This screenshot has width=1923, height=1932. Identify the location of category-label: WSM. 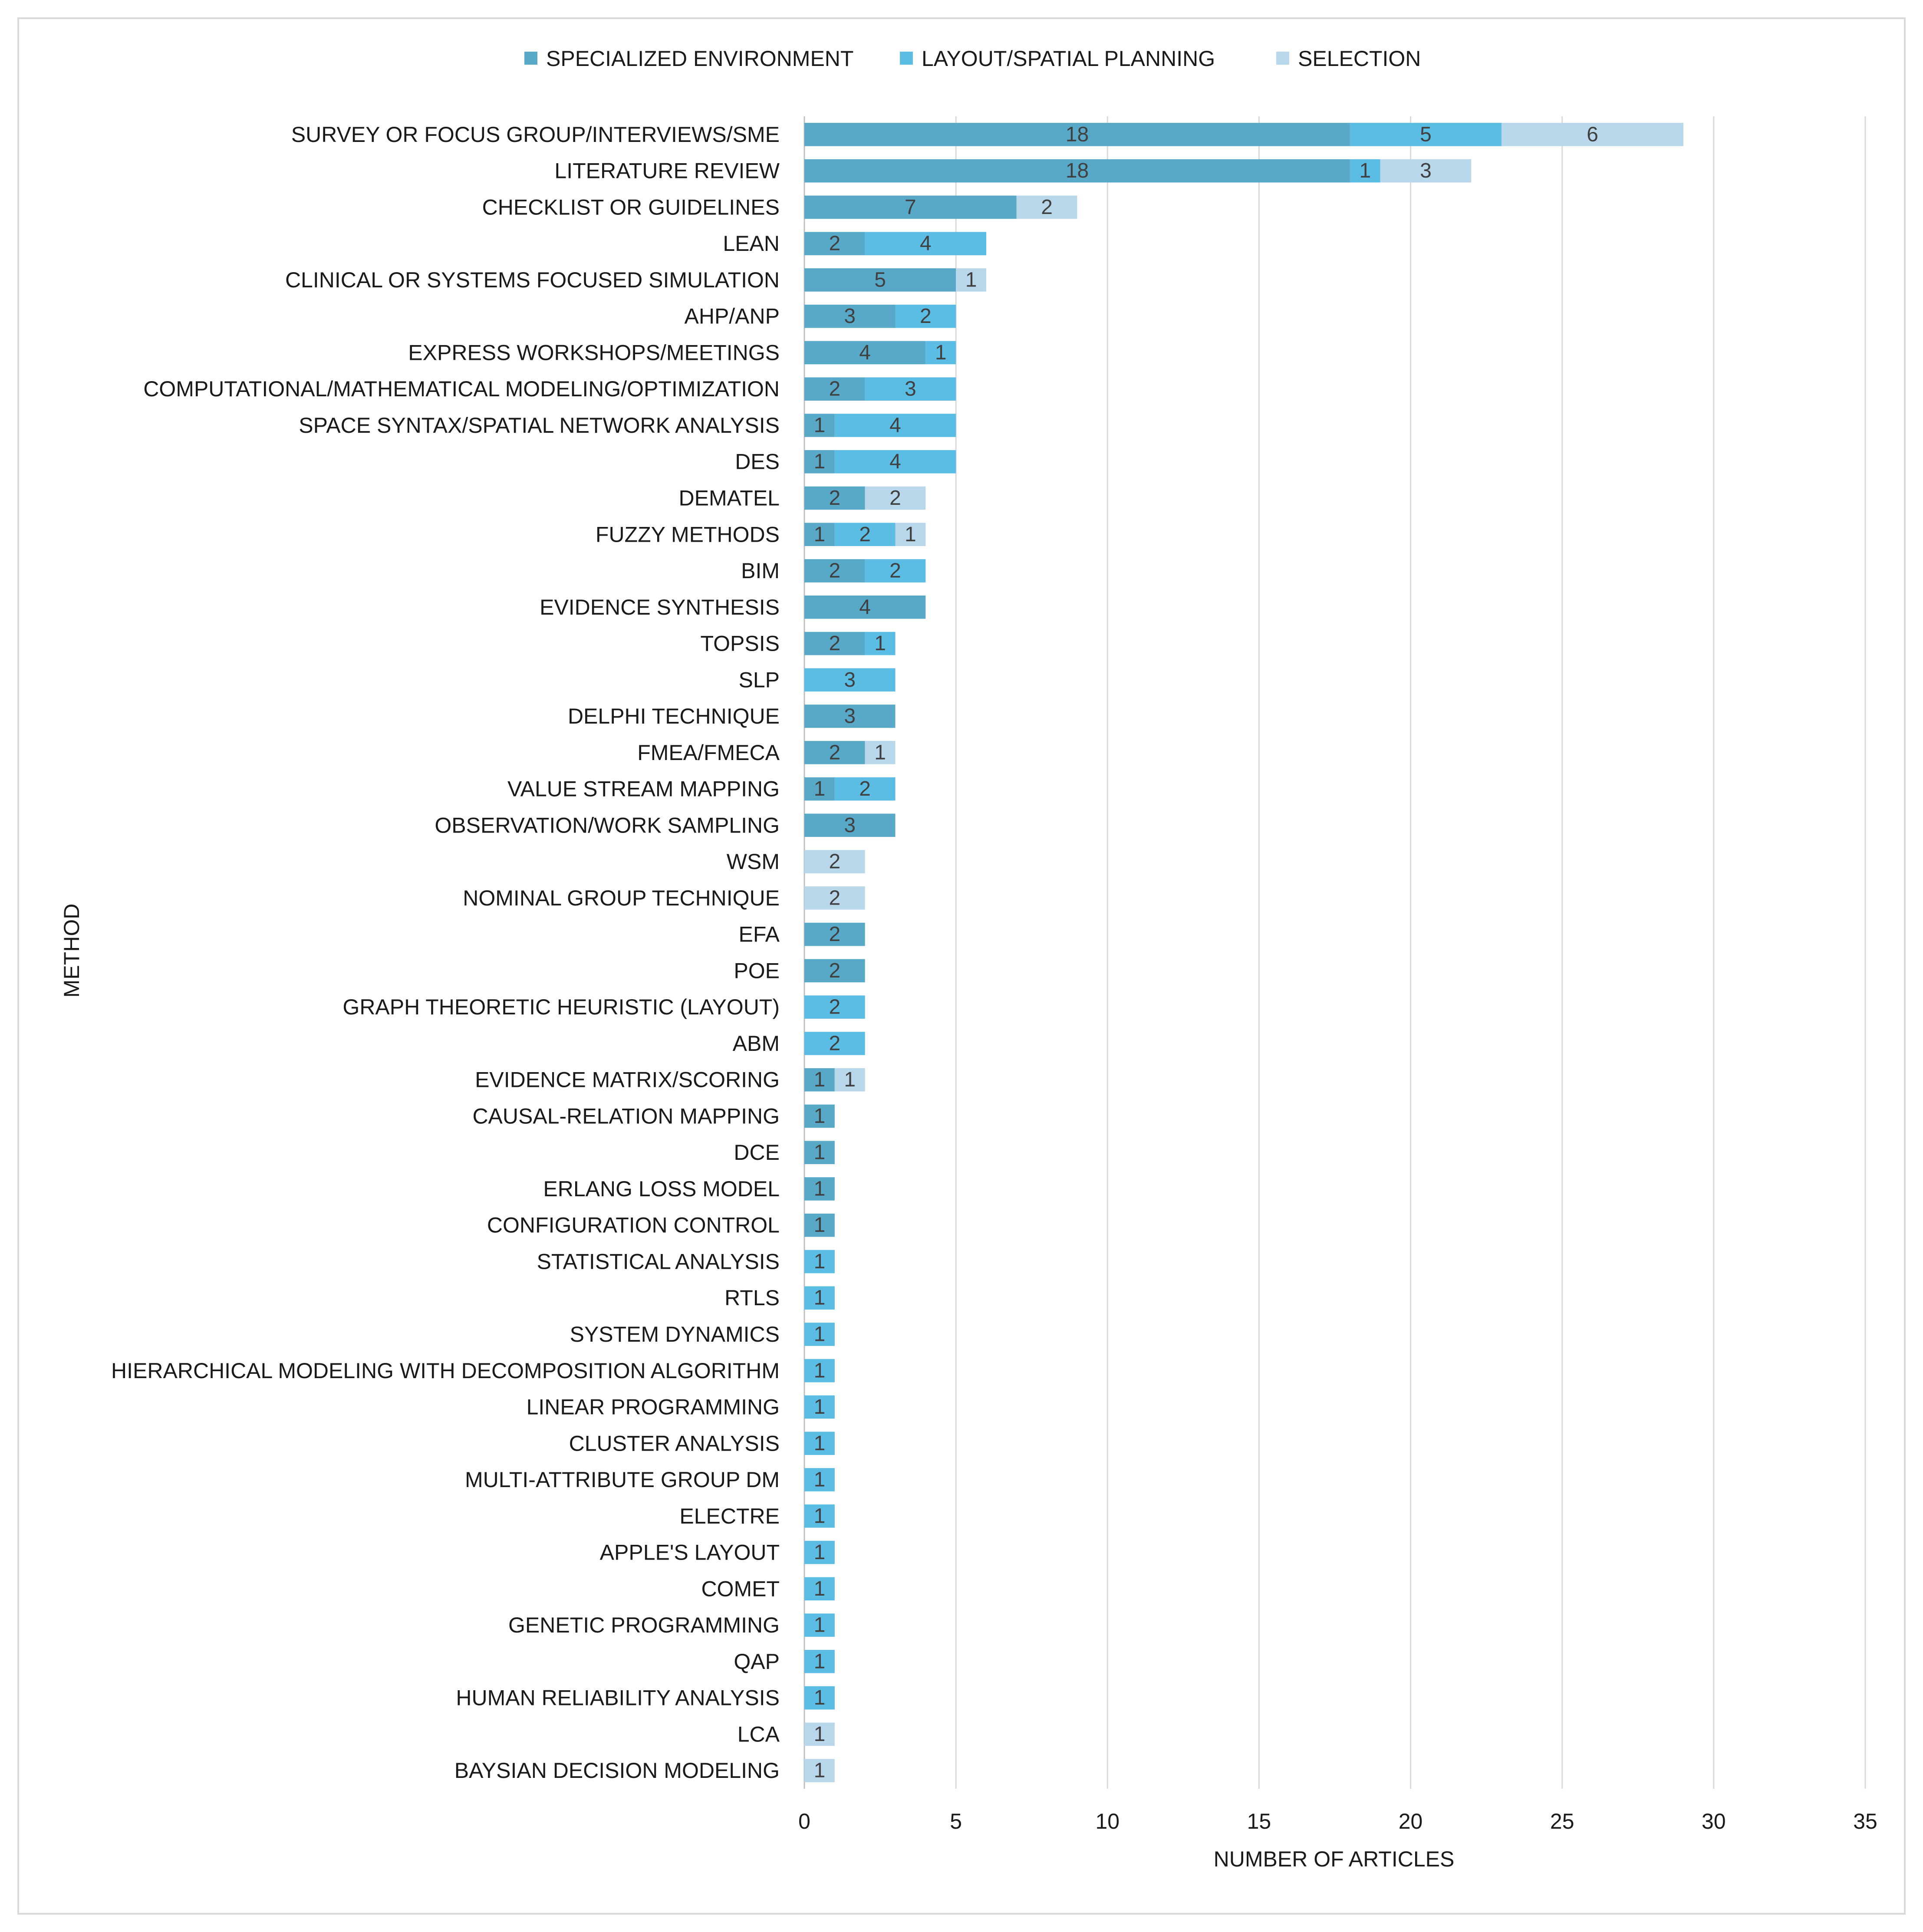
(753, 862).